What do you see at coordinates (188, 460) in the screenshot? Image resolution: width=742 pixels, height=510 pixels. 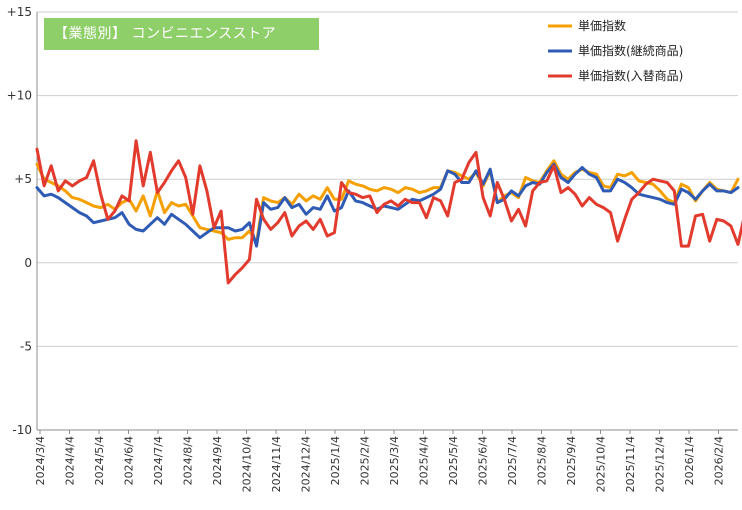 I see `x-tick-label: 2024/8/4` at bounding box center [188, 460].